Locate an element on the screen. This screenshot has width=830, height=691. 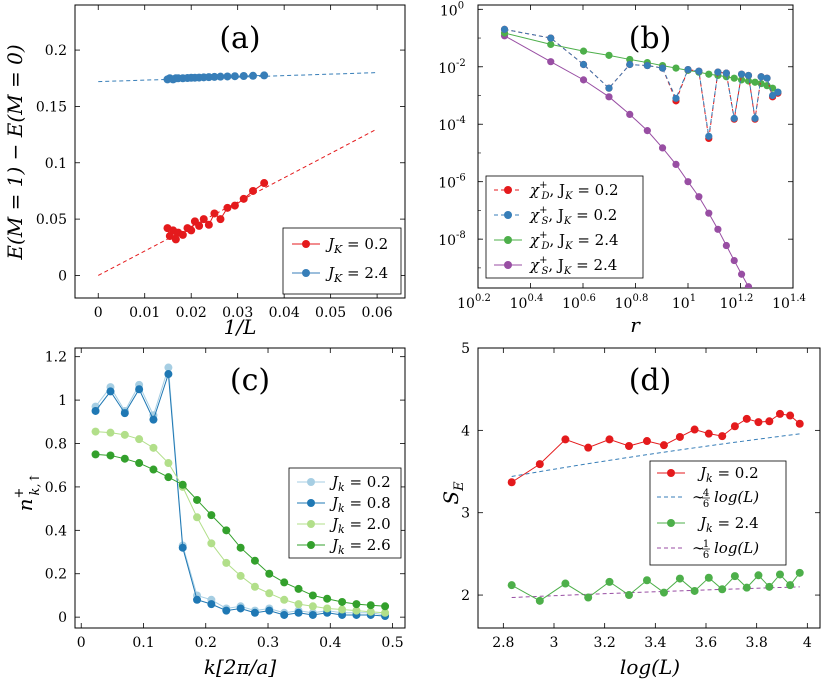
x-tick-label: 3.6 is located at coordinates (706, 643).